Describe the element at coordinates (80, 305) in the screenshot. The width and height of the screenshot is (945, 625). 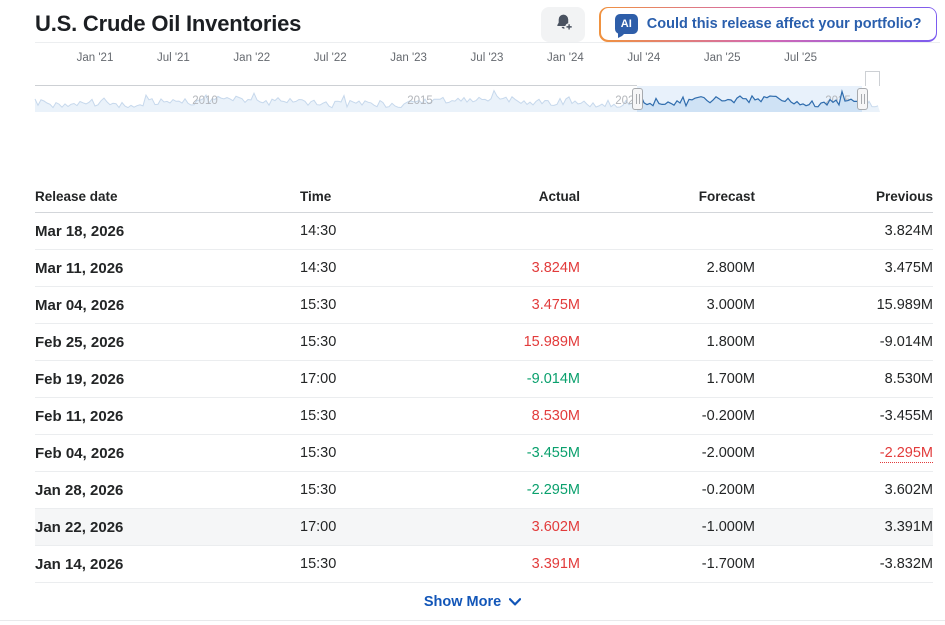
I see `cell-release-date: Mar 04, 2026` at that location.